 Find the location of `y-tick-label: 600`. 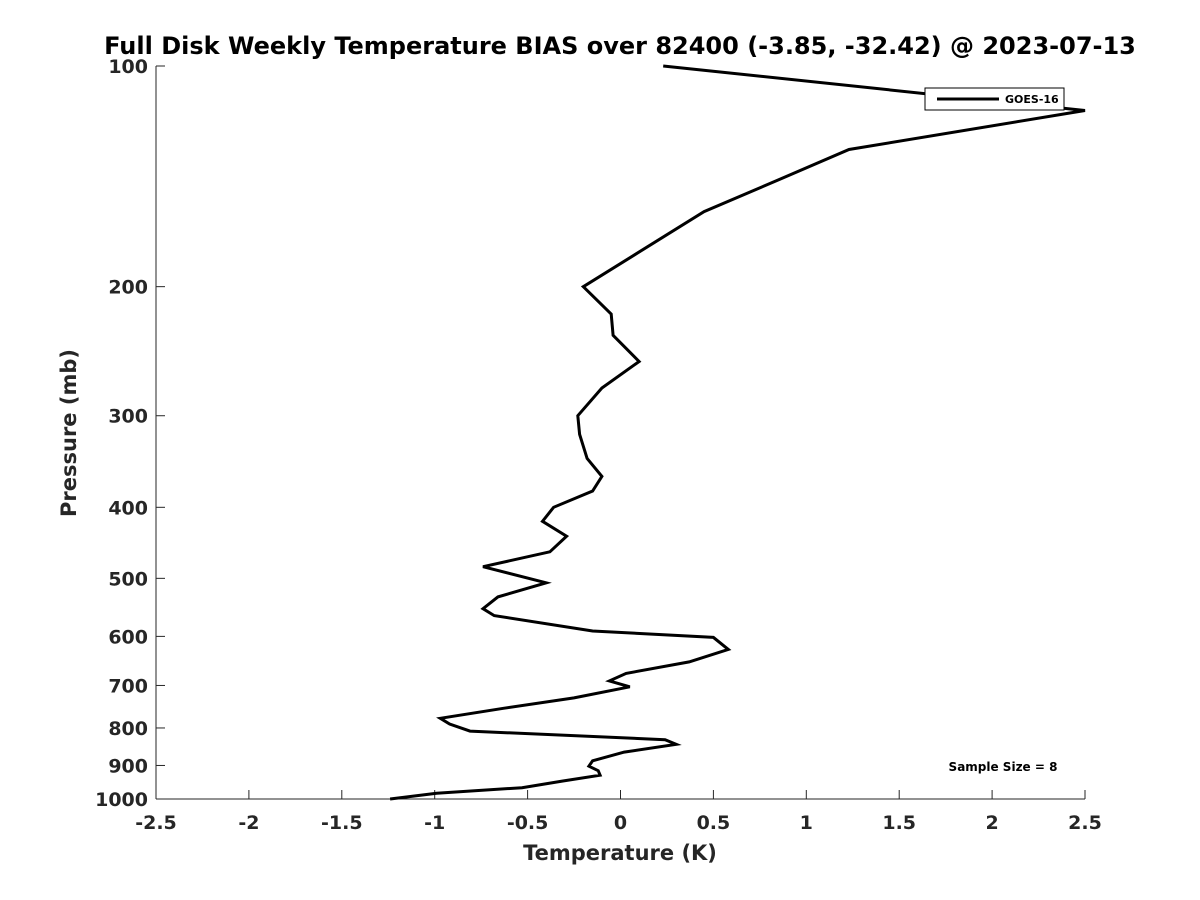

y-tick-label: 600 is located at coordinates (128, 637).